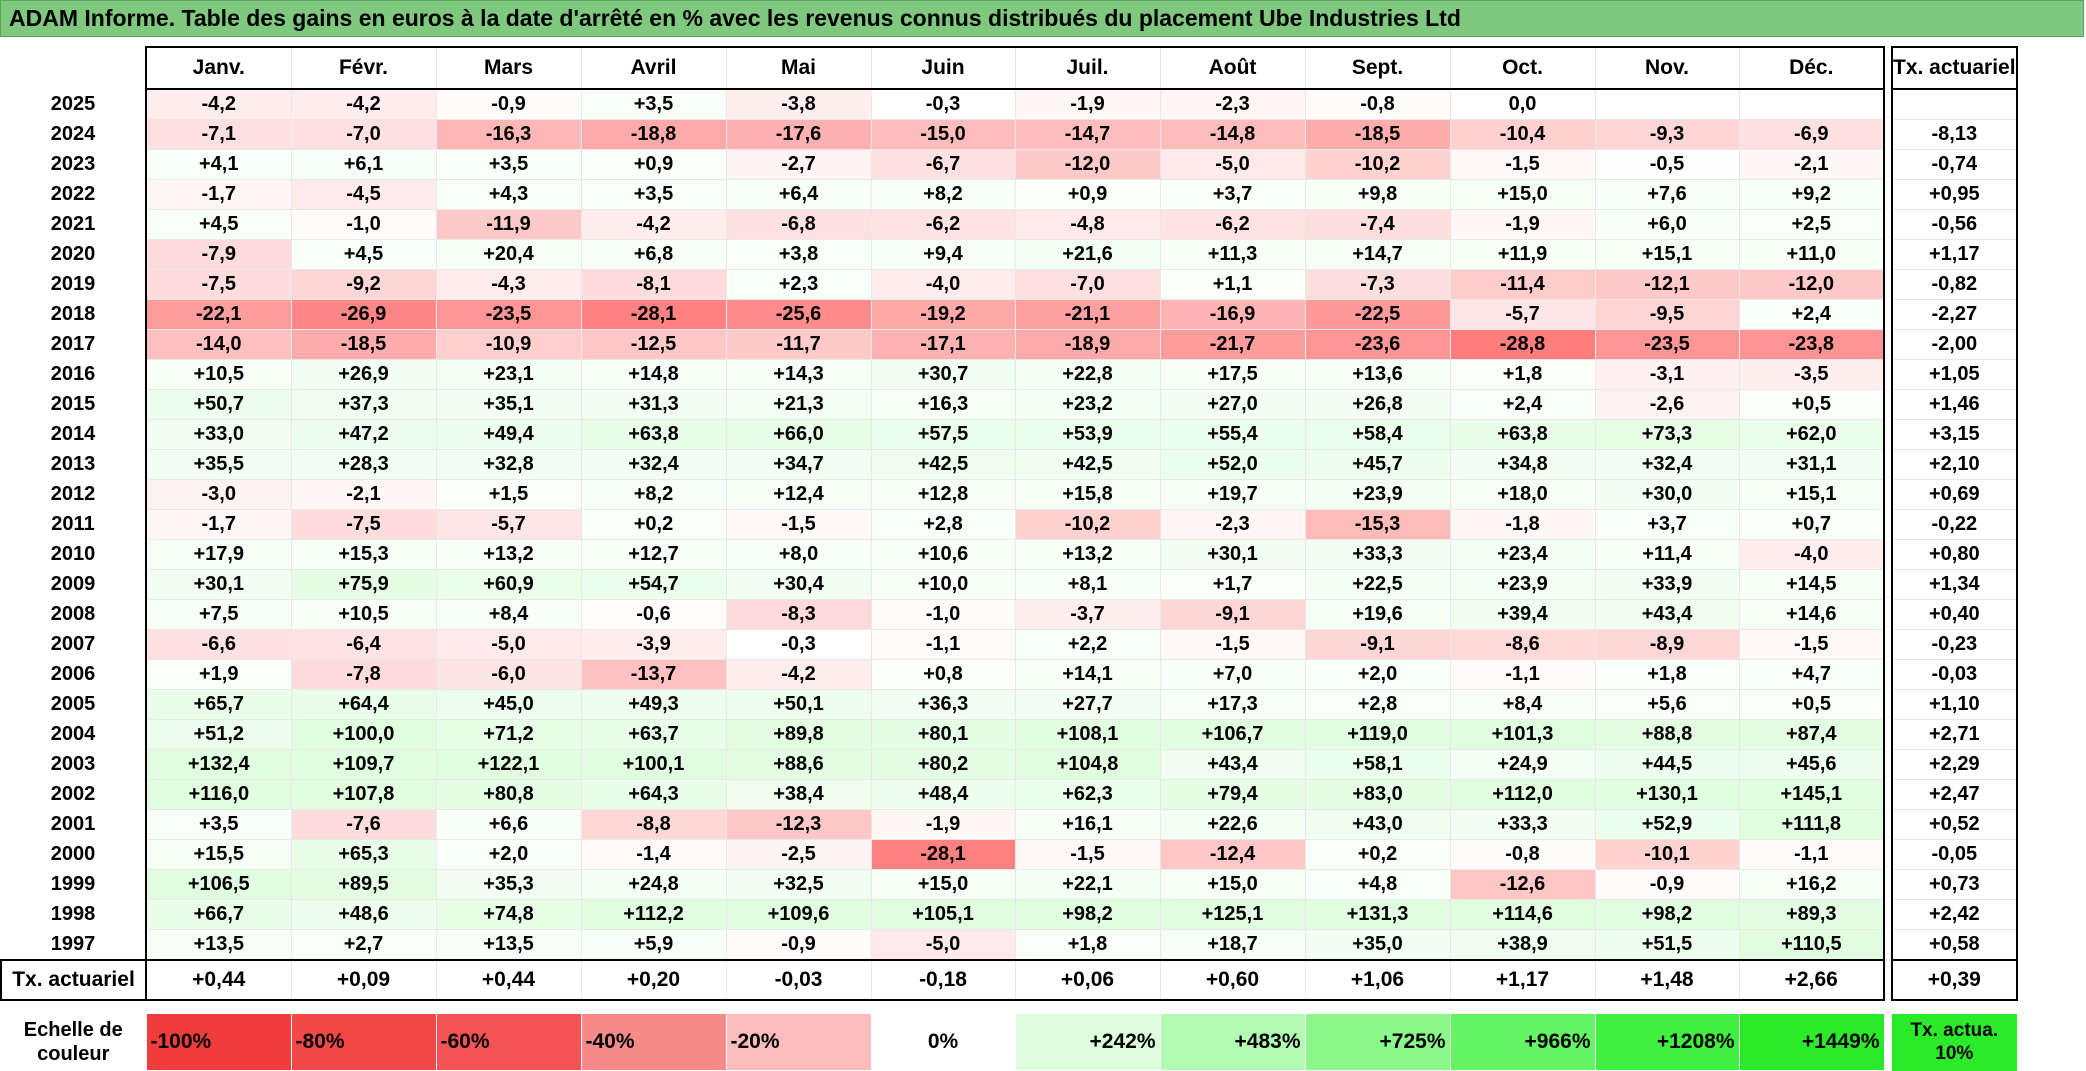  What do you see at coordinates (1377, 374) in the screenshot?
I see `gain-cell: +13,6` at bounding box center [1377, 374].